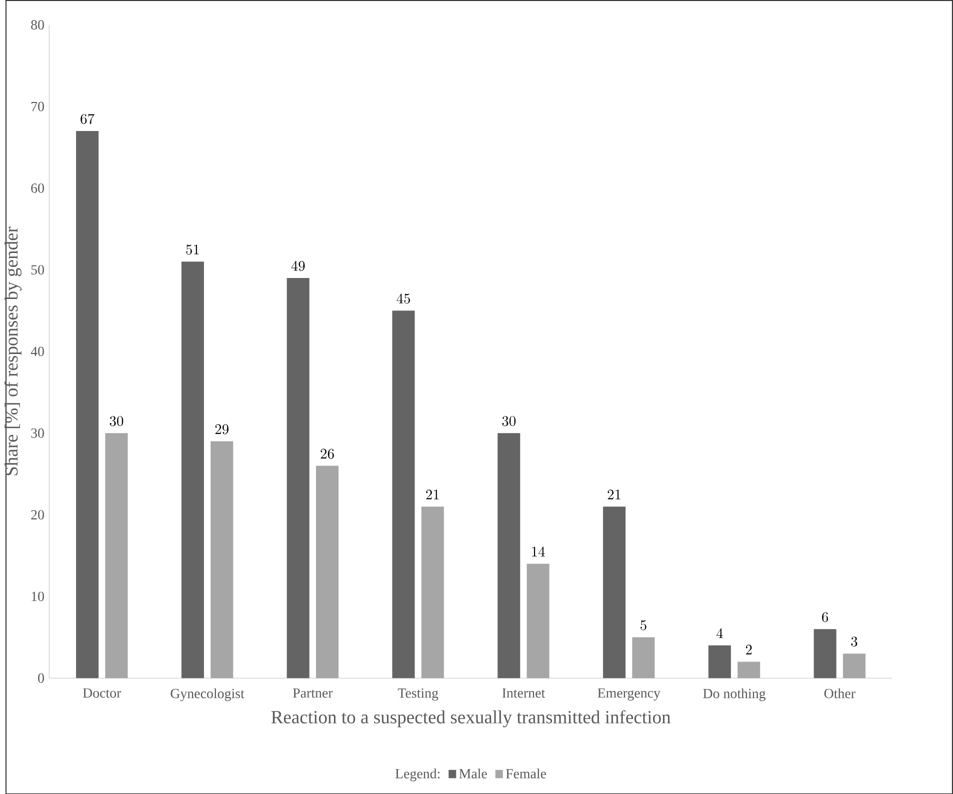  Describe the element at coordinates (13, 350) in the screenshot. I see `y-axis-title: Share [%] of responses by gender` at that location.